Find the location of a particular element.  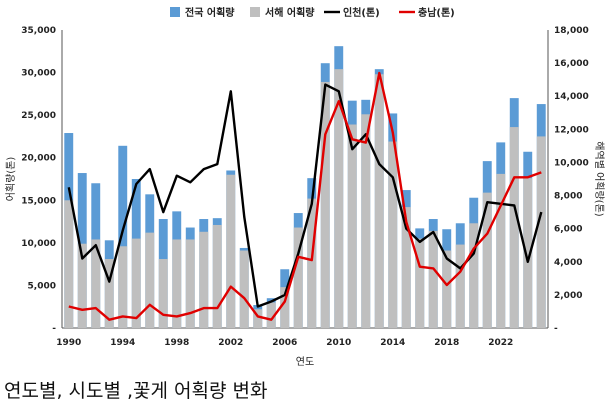

bar-westsea-2019 is located at coordinates (460, 286).